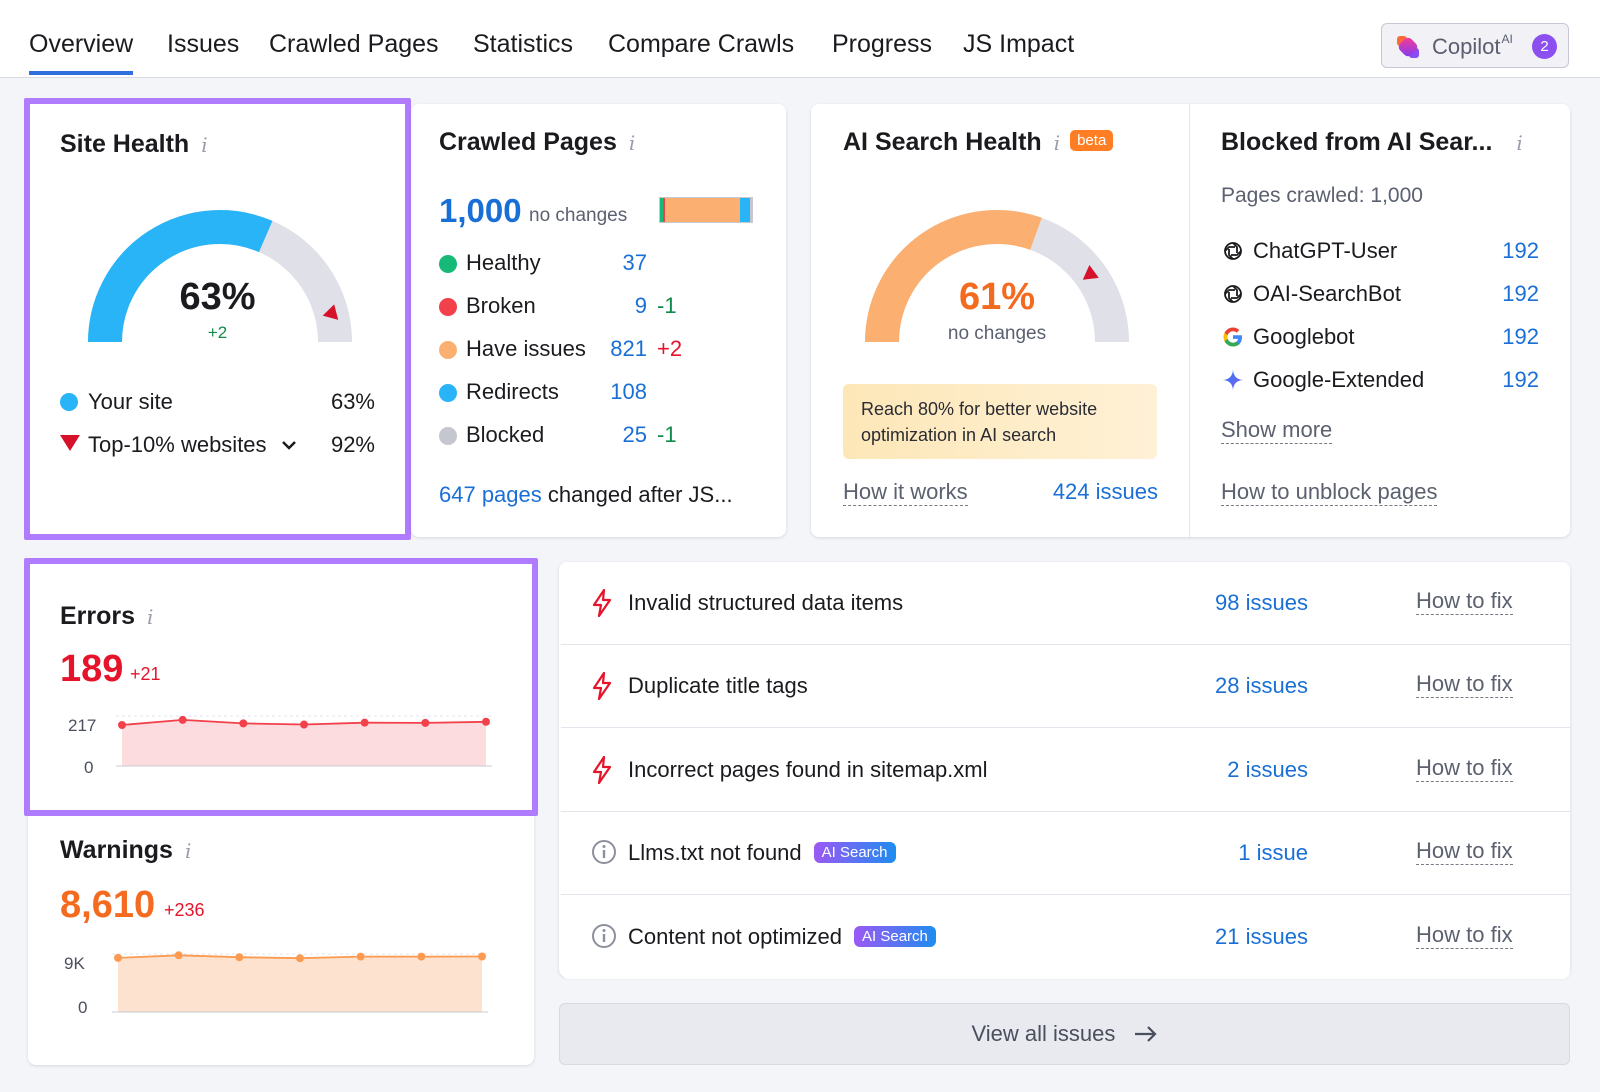  I want to click on crawled-row-value: 108, so click(628, 391).